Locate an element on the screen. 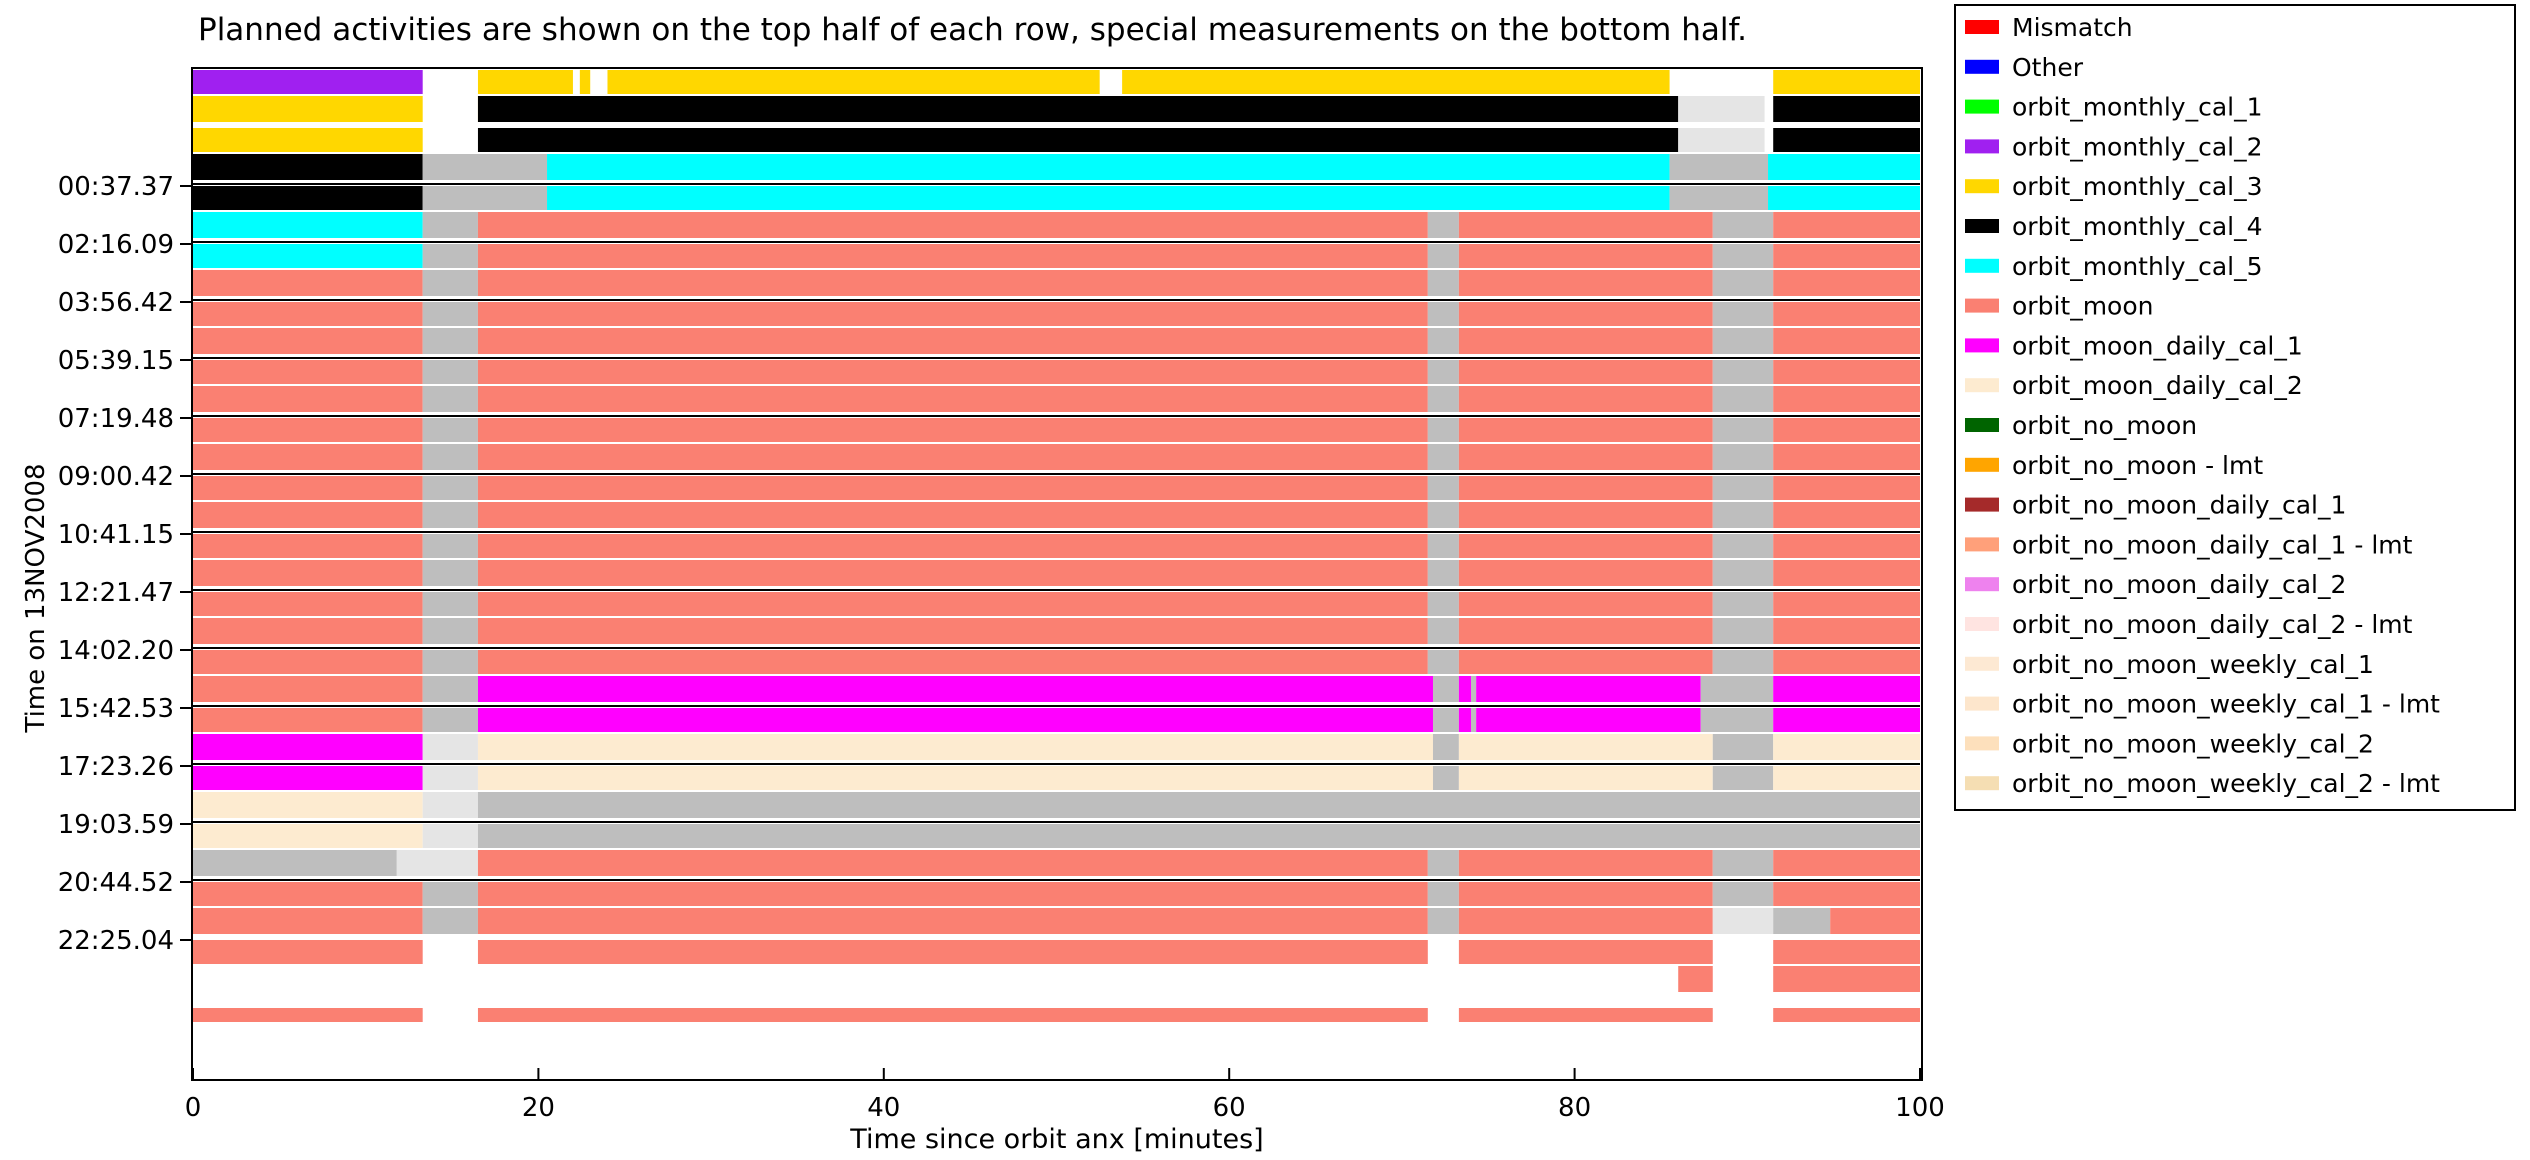 Image resolution: width=2530 pixels, height=1160 pixels. legend-entry: orbit_no_moon_daily_cal_1 - lmt is located at coordinates (2189, 544).